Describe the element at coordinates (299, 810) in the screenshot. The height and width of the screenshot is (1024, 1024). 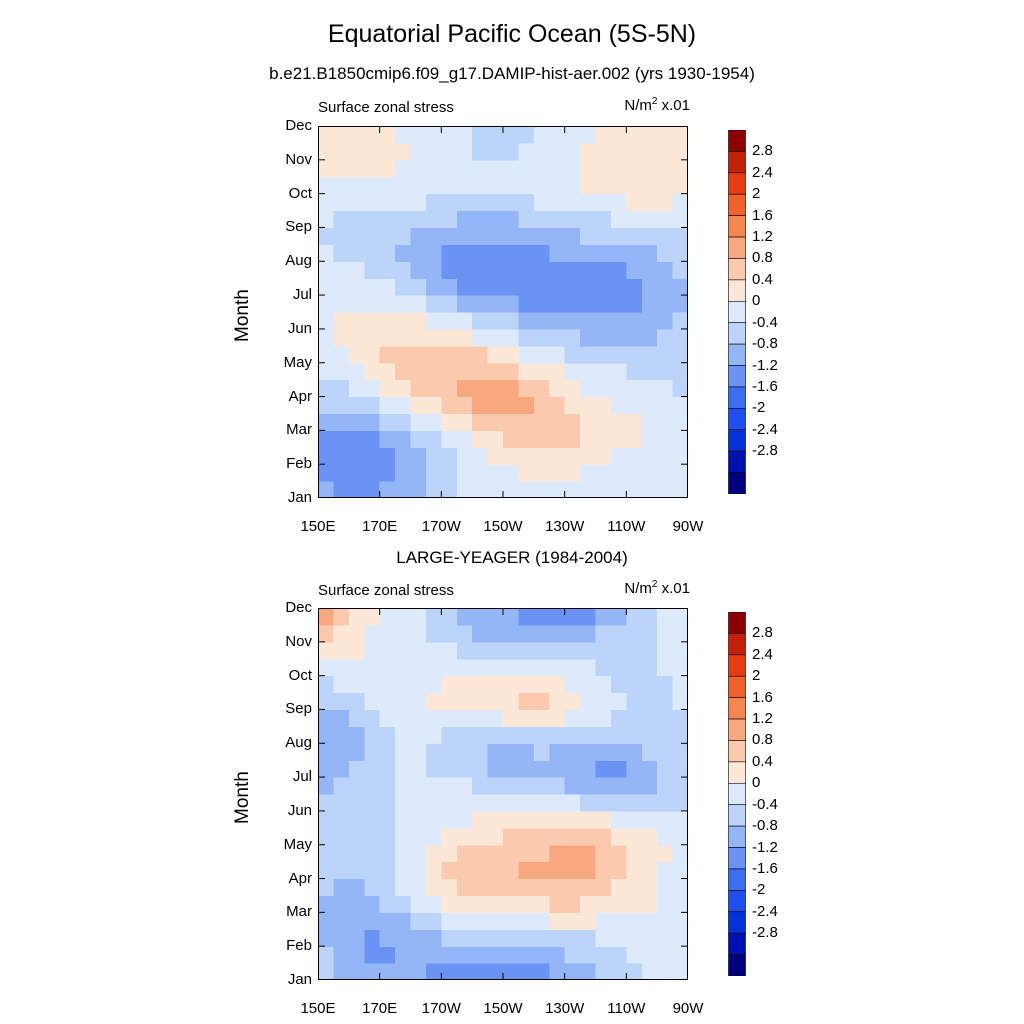
I see `y-tick-label: Jun` at that location.